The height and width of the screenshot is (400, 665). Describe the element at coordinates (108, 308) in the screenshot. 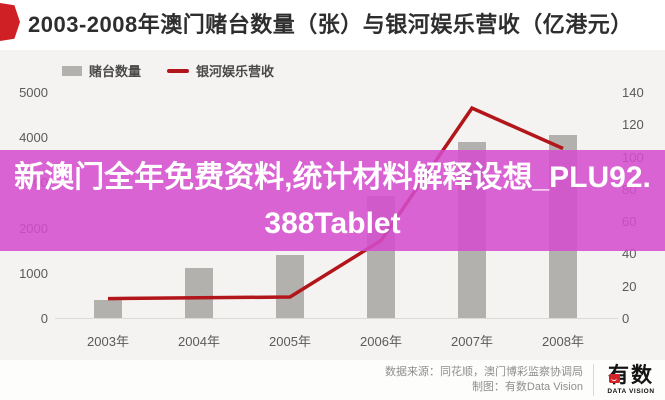

I see `bar-2003年` at that location.